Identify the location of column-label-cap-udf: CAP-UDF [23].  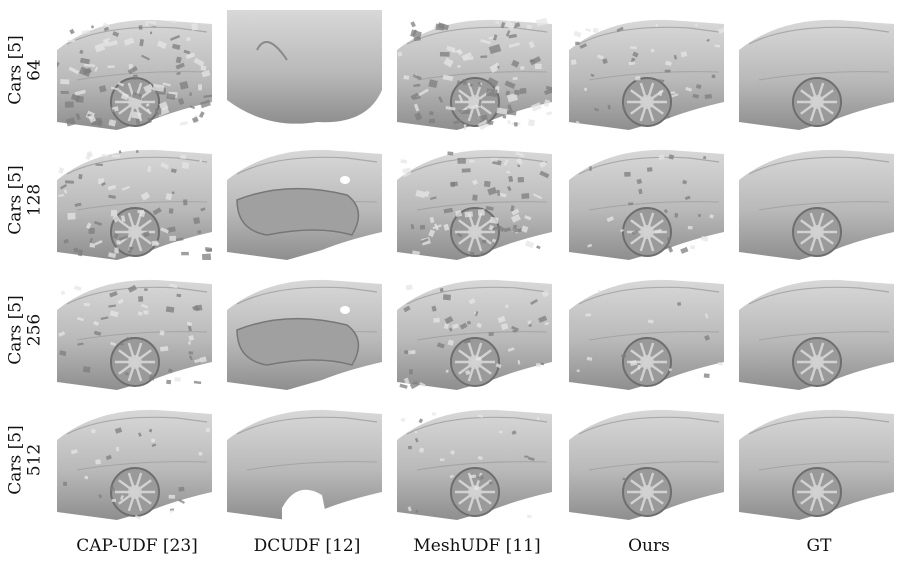
(137, 546).